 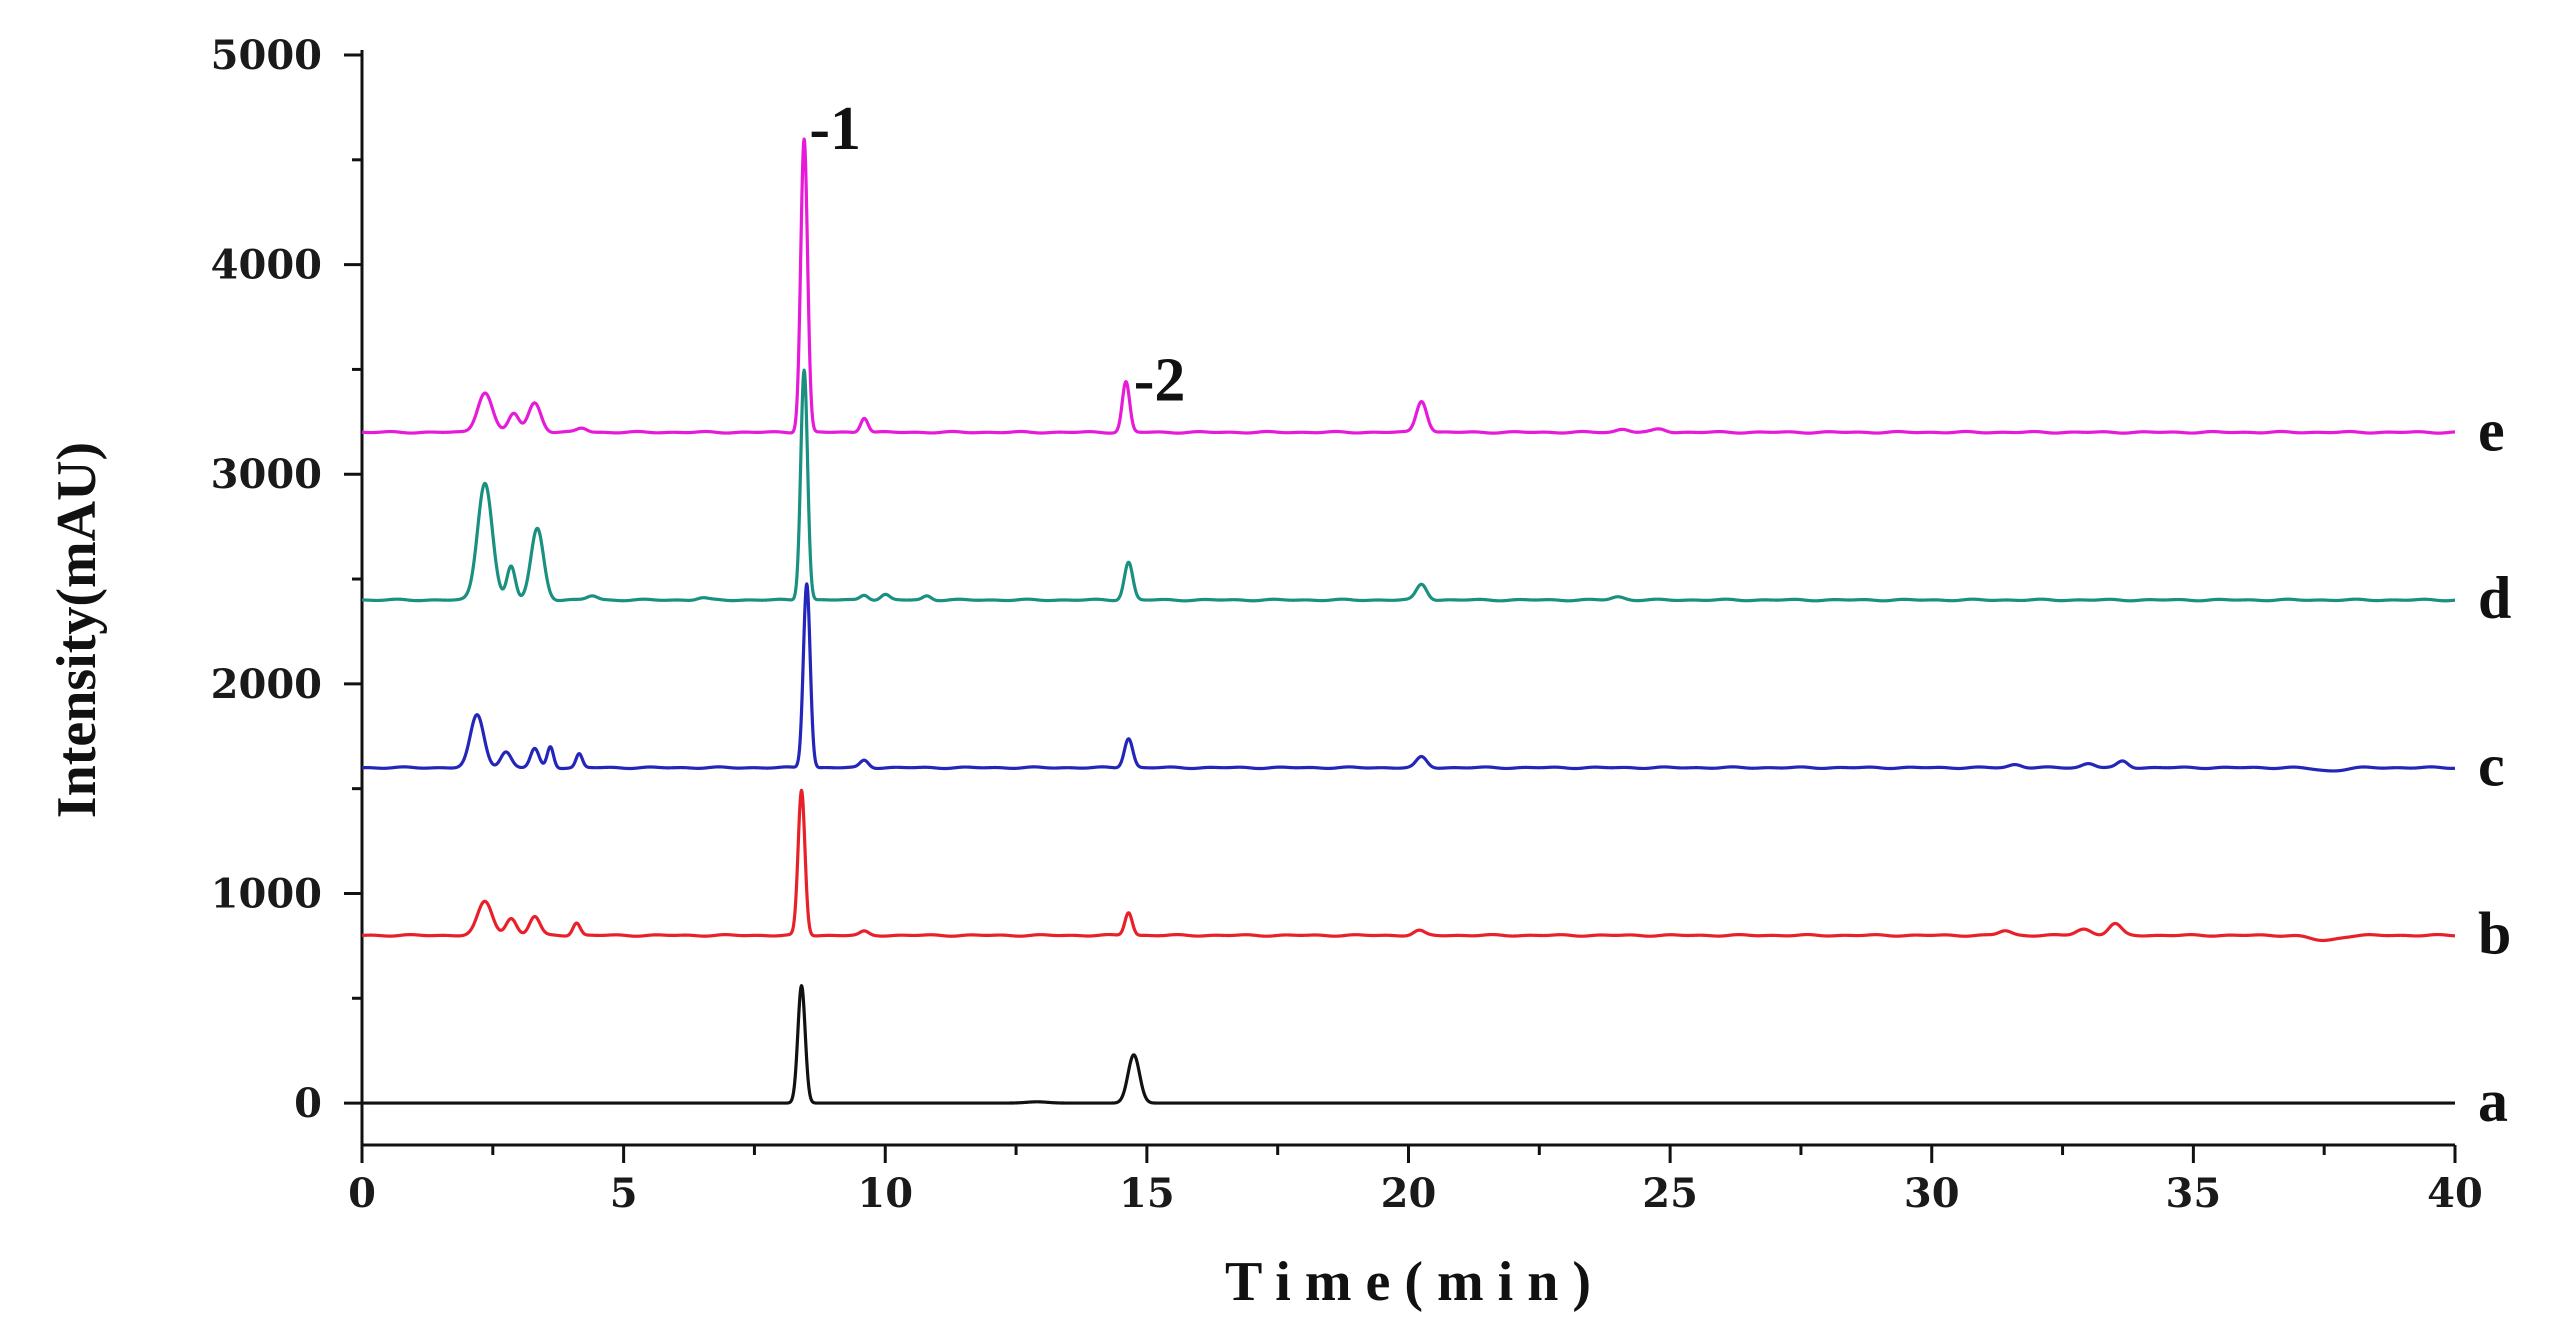 What do you see at coordinates (2493, 1101) in the screenshot?
I see `series-label-a: a` at bounding box center [2493, 1101].